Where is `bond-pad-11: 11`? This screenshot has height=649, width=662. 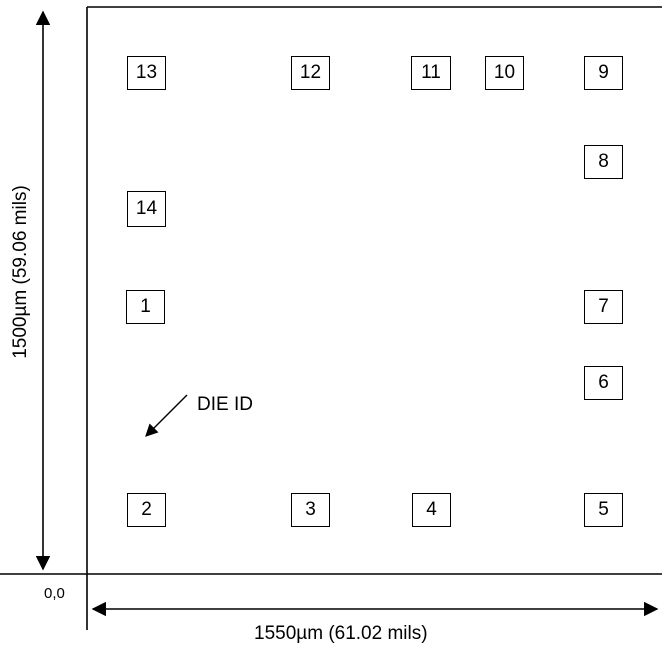
bond-pad-11: 11 is located at coordinates (431, 73).